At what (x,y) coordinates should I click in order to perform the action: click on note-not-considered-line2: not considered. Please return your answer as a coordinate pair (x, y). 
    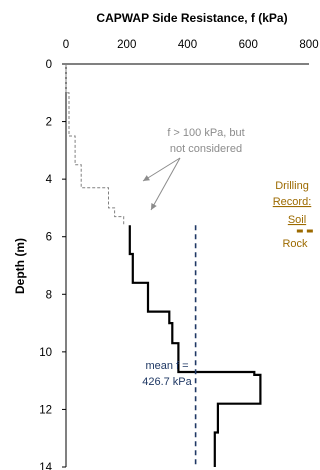
    Looking at the image, I should click on (206, 149).